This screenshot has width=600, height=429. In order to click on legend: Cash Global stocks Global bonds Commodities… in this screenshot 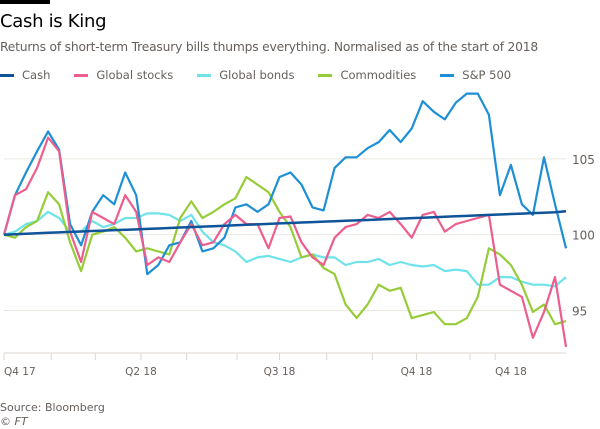, I will do `click(267, 75)`.